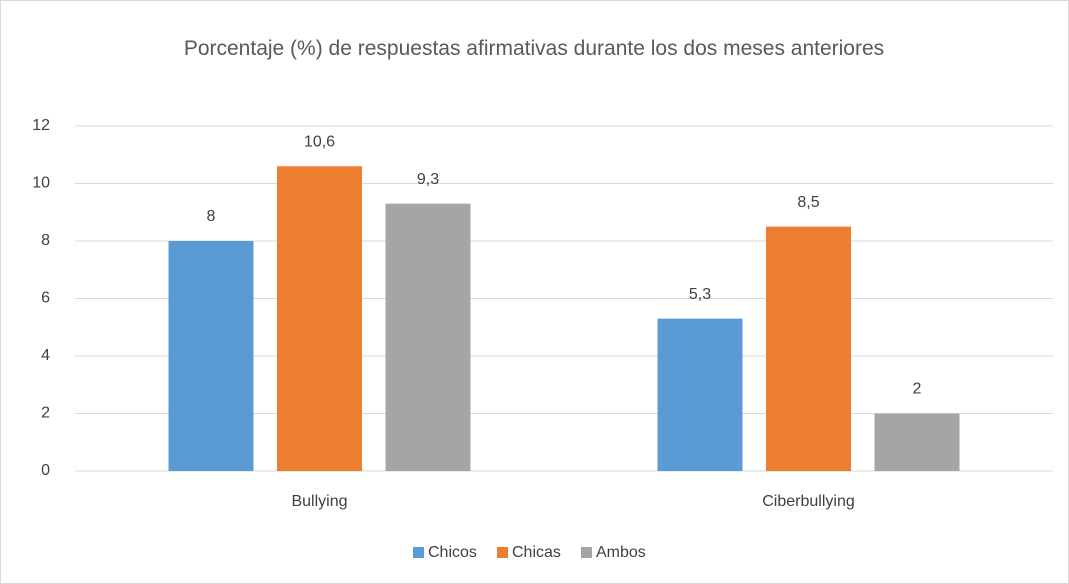 This screenshot has height=584, width=1069. What do you see at coordinates (621, 552) in the screenshot?
I see `legend-label: Ambos` at bounding box center [621, 552].